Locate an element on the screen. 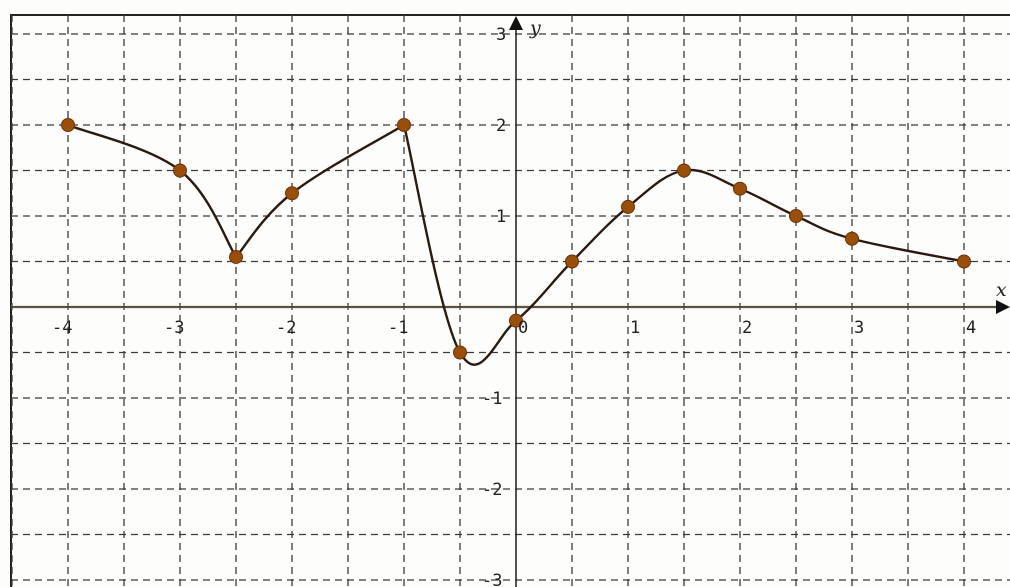 This screenshot has width=1010, height=587. x-tick-label: 0 is located at coordinates (523, 328).